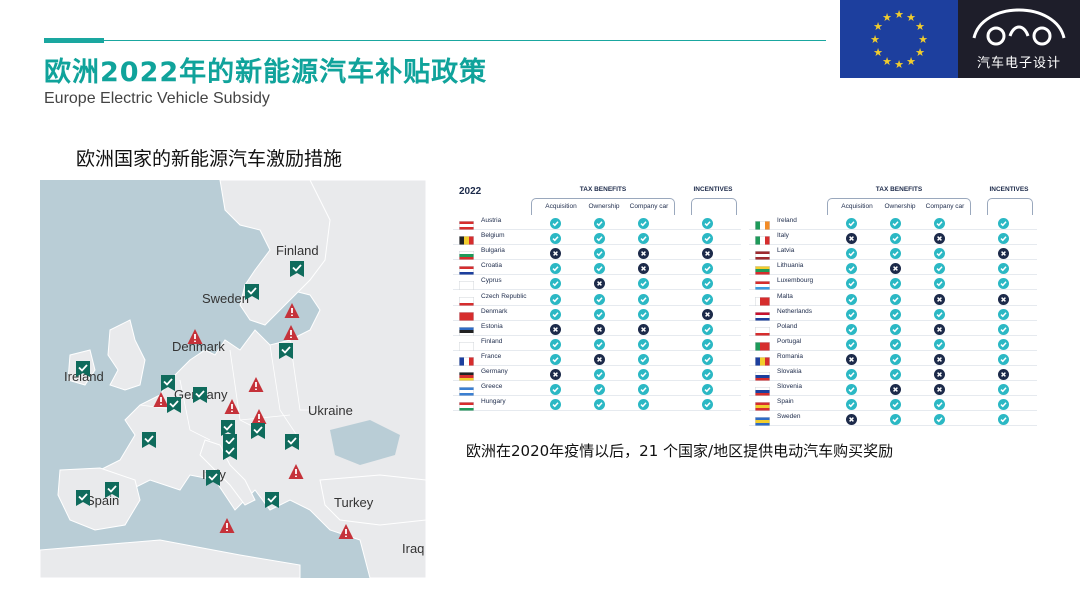 Image resolution: width=1080 pixels, height=608 pixels. What do you see at coordinates (492, 341) in the screenshot?
I see `country-name: Finland` at bounding box center [492, 341].